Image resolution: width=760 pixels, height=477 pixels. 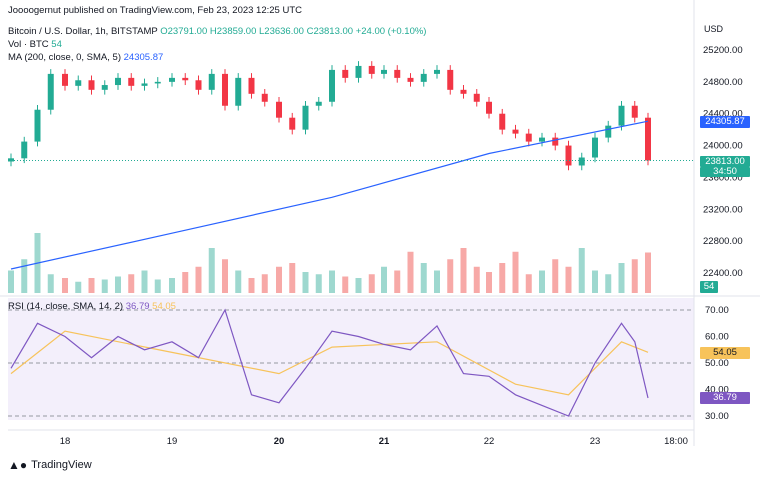 I want to click on footer-brand: ▲● TradingView, so click(x=50, y=465).